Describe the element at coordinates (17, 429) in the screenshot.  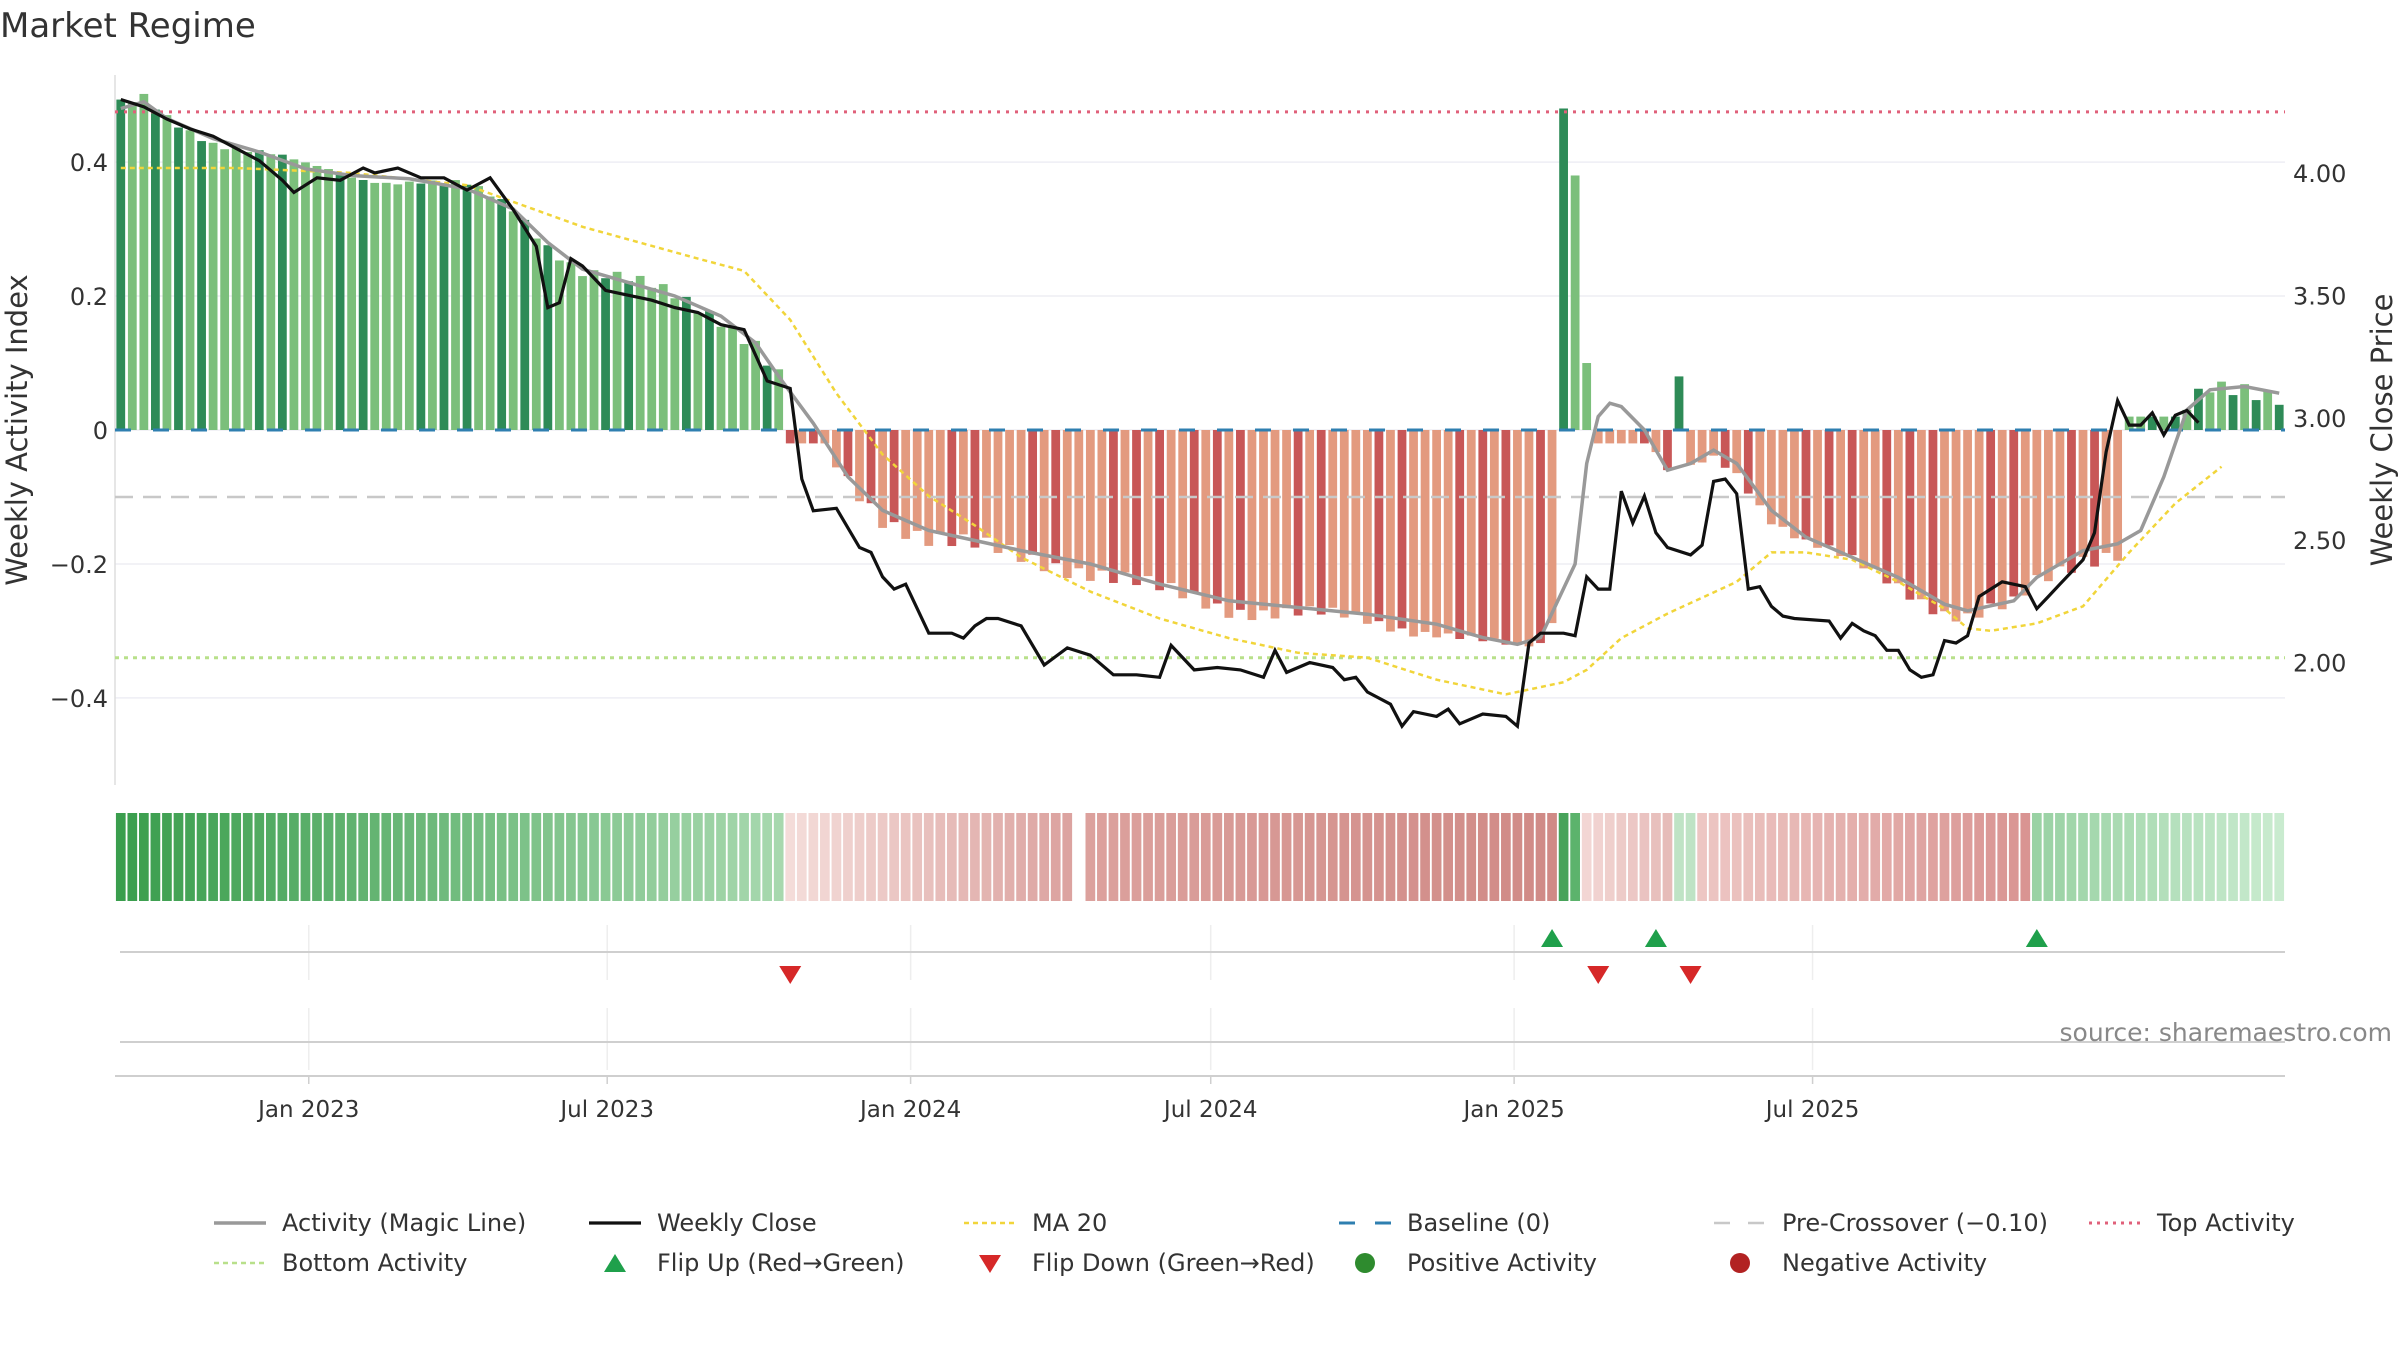
I see `y-axis-label-left: Weekly Activity Index` at that location.